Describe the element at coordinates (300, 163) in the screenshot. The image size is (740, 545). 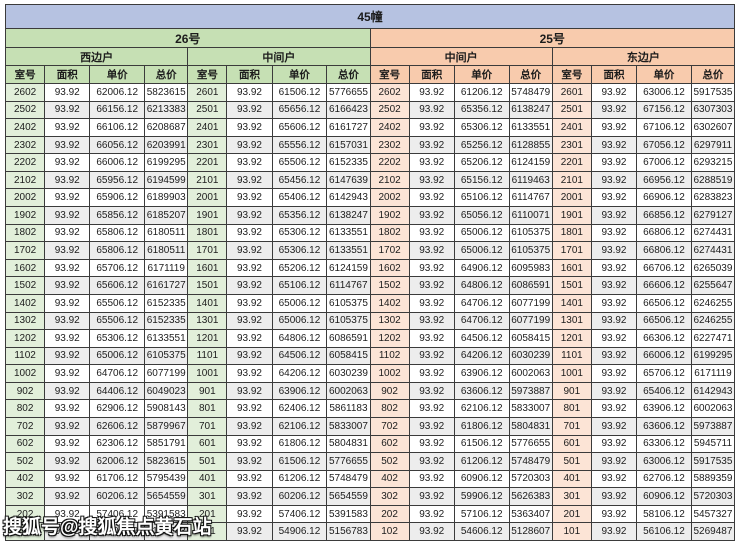
I see `cell-price: 65506.12` at that location.